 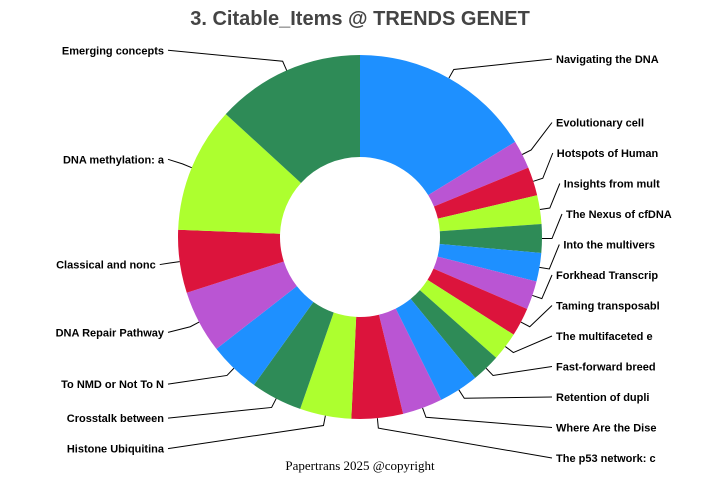 What do you see at coordinates (609, 246) in the screenshot?
I see `slice-label-5: Into the multivers` at bounding box center [609, 246].